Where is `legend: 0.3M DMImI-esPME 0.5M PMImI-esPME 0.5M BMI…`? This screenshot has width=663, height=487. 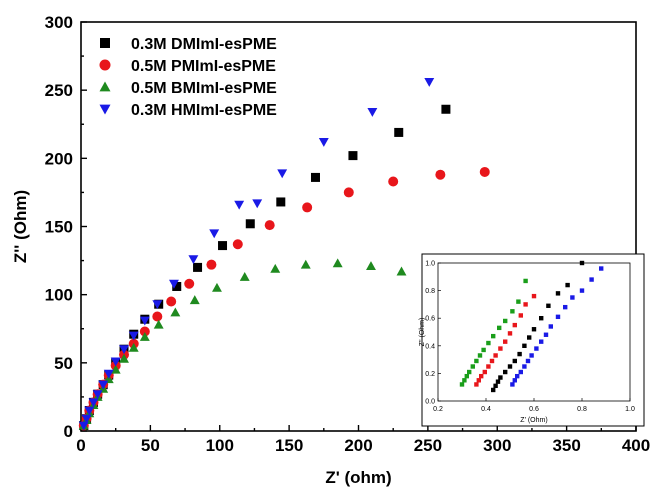
legend: 0.3M DMImI-esPME 0.5M PMImI-esPME 0.5M BMI… is located at coordinates (188, 77).